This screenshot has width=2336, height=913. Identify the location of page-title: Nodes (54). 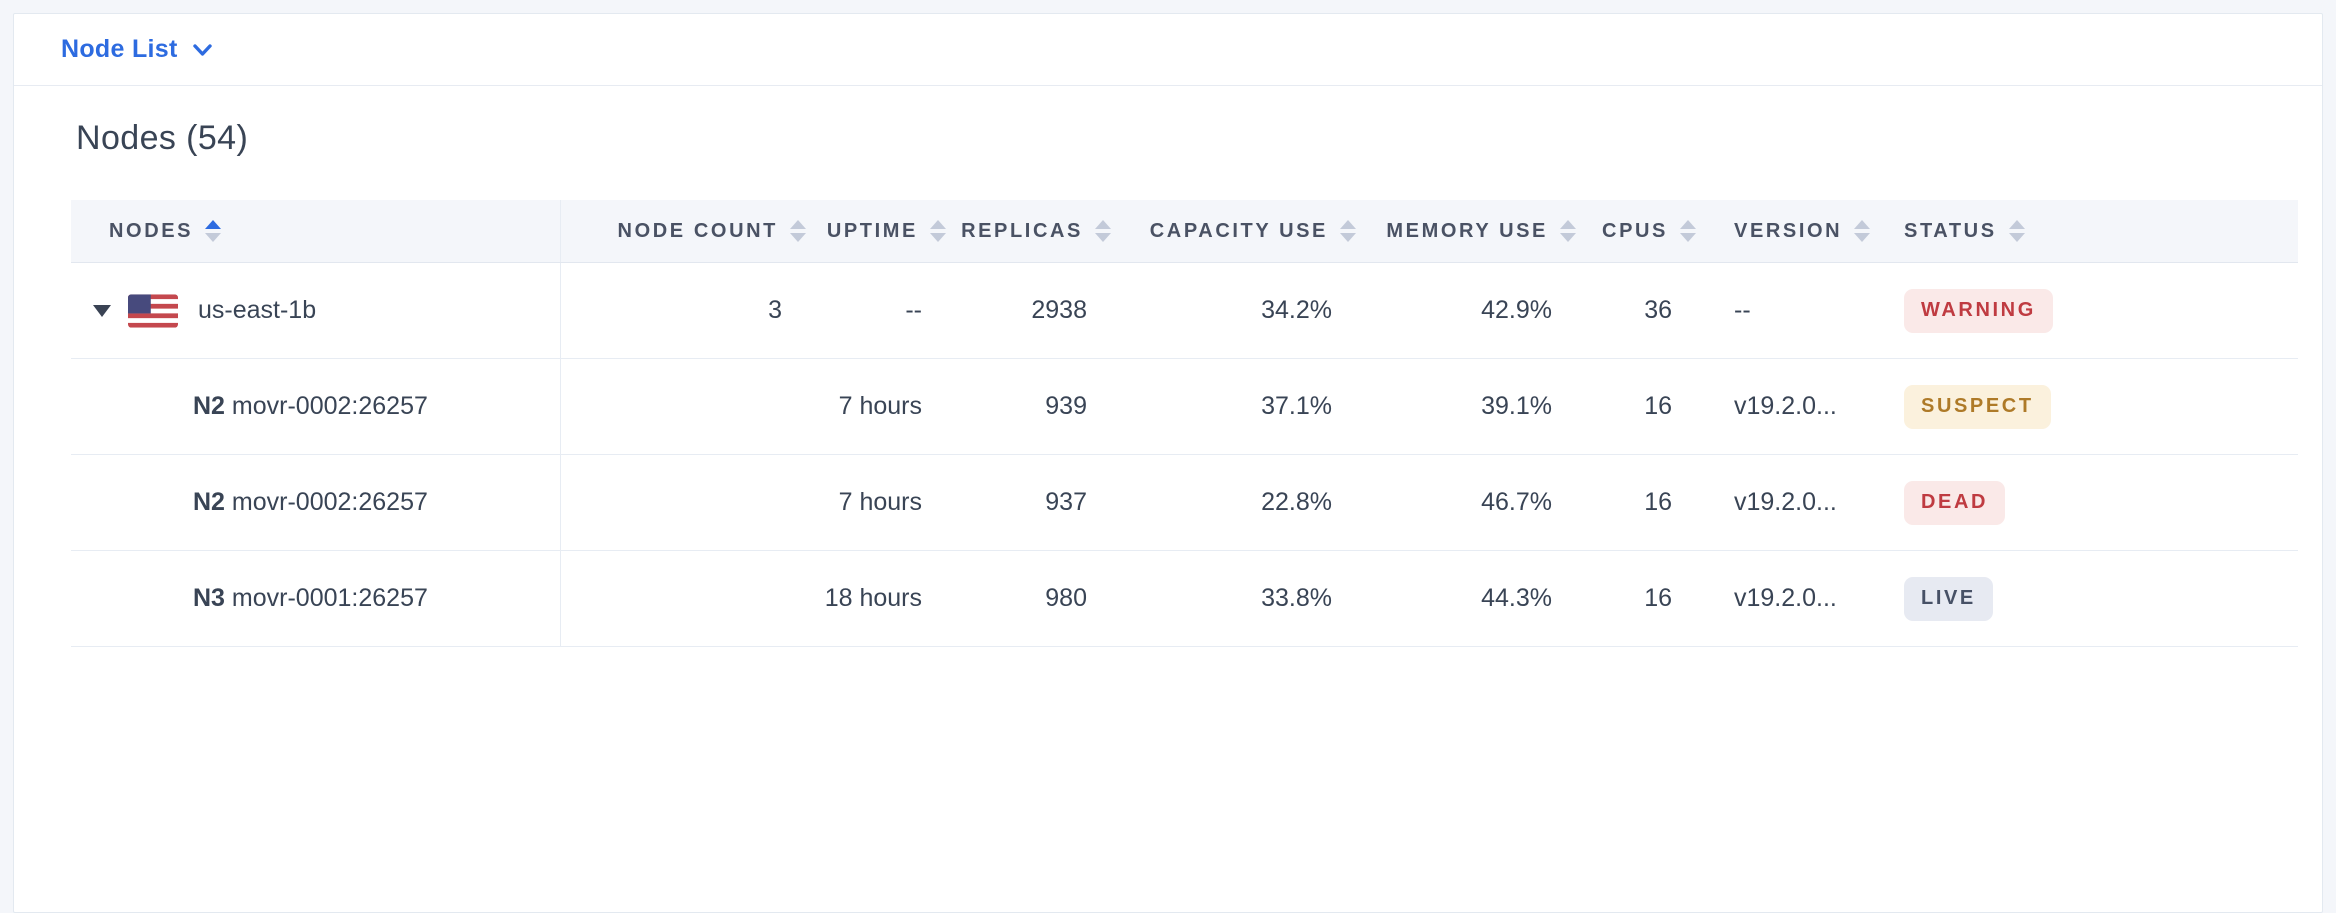
(162, 138).